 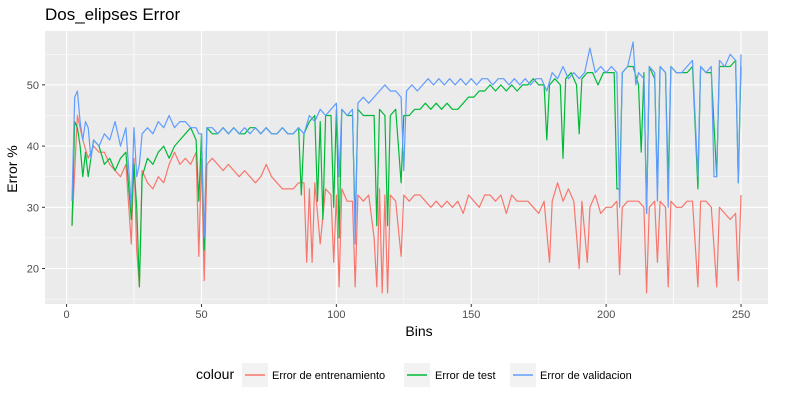 I want to click on y-tick-label: 40, so click(x=33, y=147).